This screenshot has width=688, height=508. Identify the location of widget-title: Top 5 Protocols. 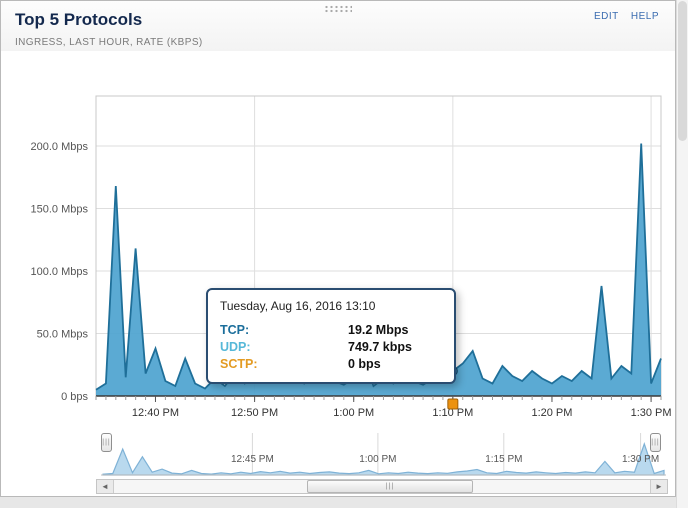
(79, 19).